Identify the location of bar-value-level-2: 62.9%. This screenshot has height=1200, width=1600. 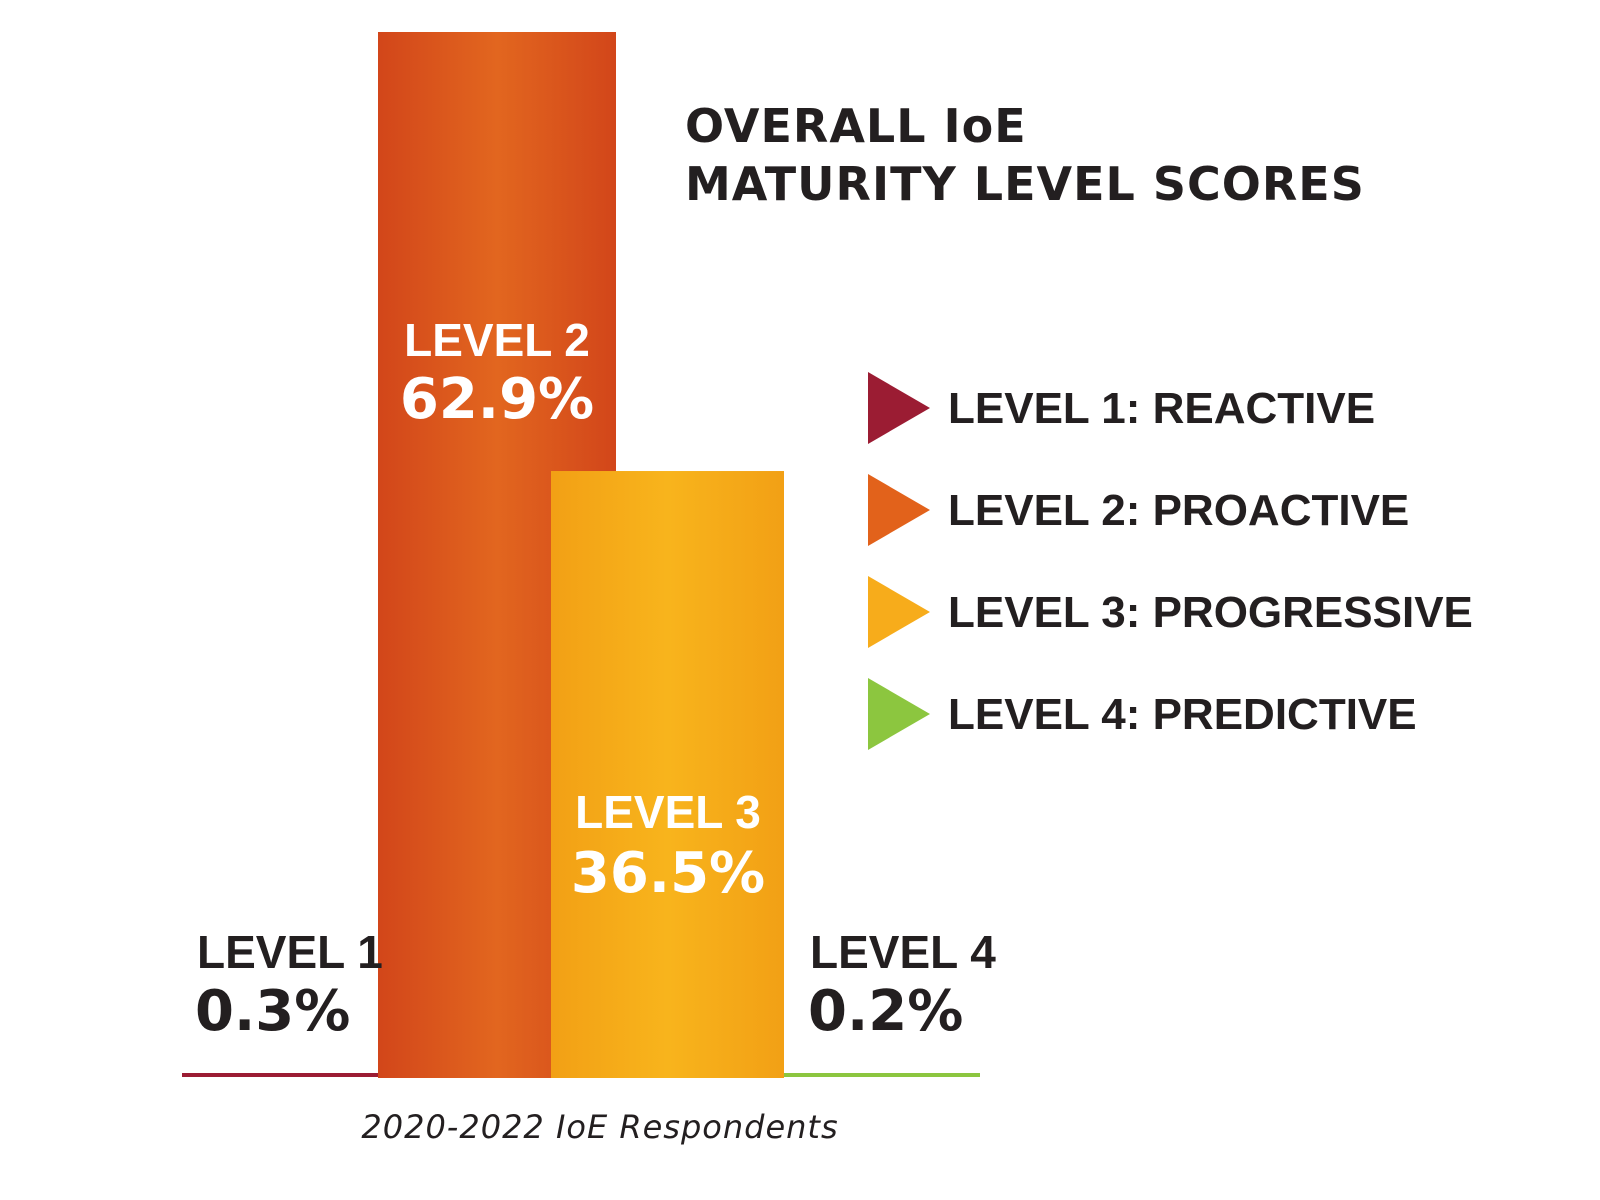
(497, 399).